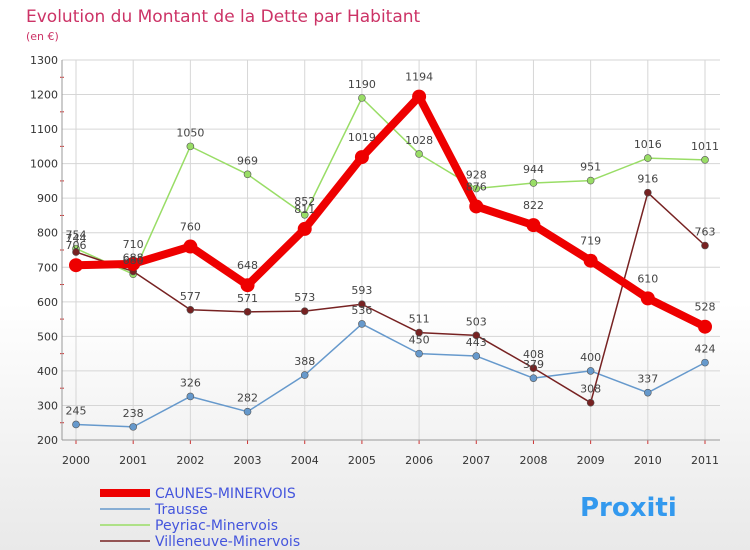 The image size is (750, 550). Describe the element at coordinates (476, 342) in the screenshot. I see `data-label: 443` at that location.